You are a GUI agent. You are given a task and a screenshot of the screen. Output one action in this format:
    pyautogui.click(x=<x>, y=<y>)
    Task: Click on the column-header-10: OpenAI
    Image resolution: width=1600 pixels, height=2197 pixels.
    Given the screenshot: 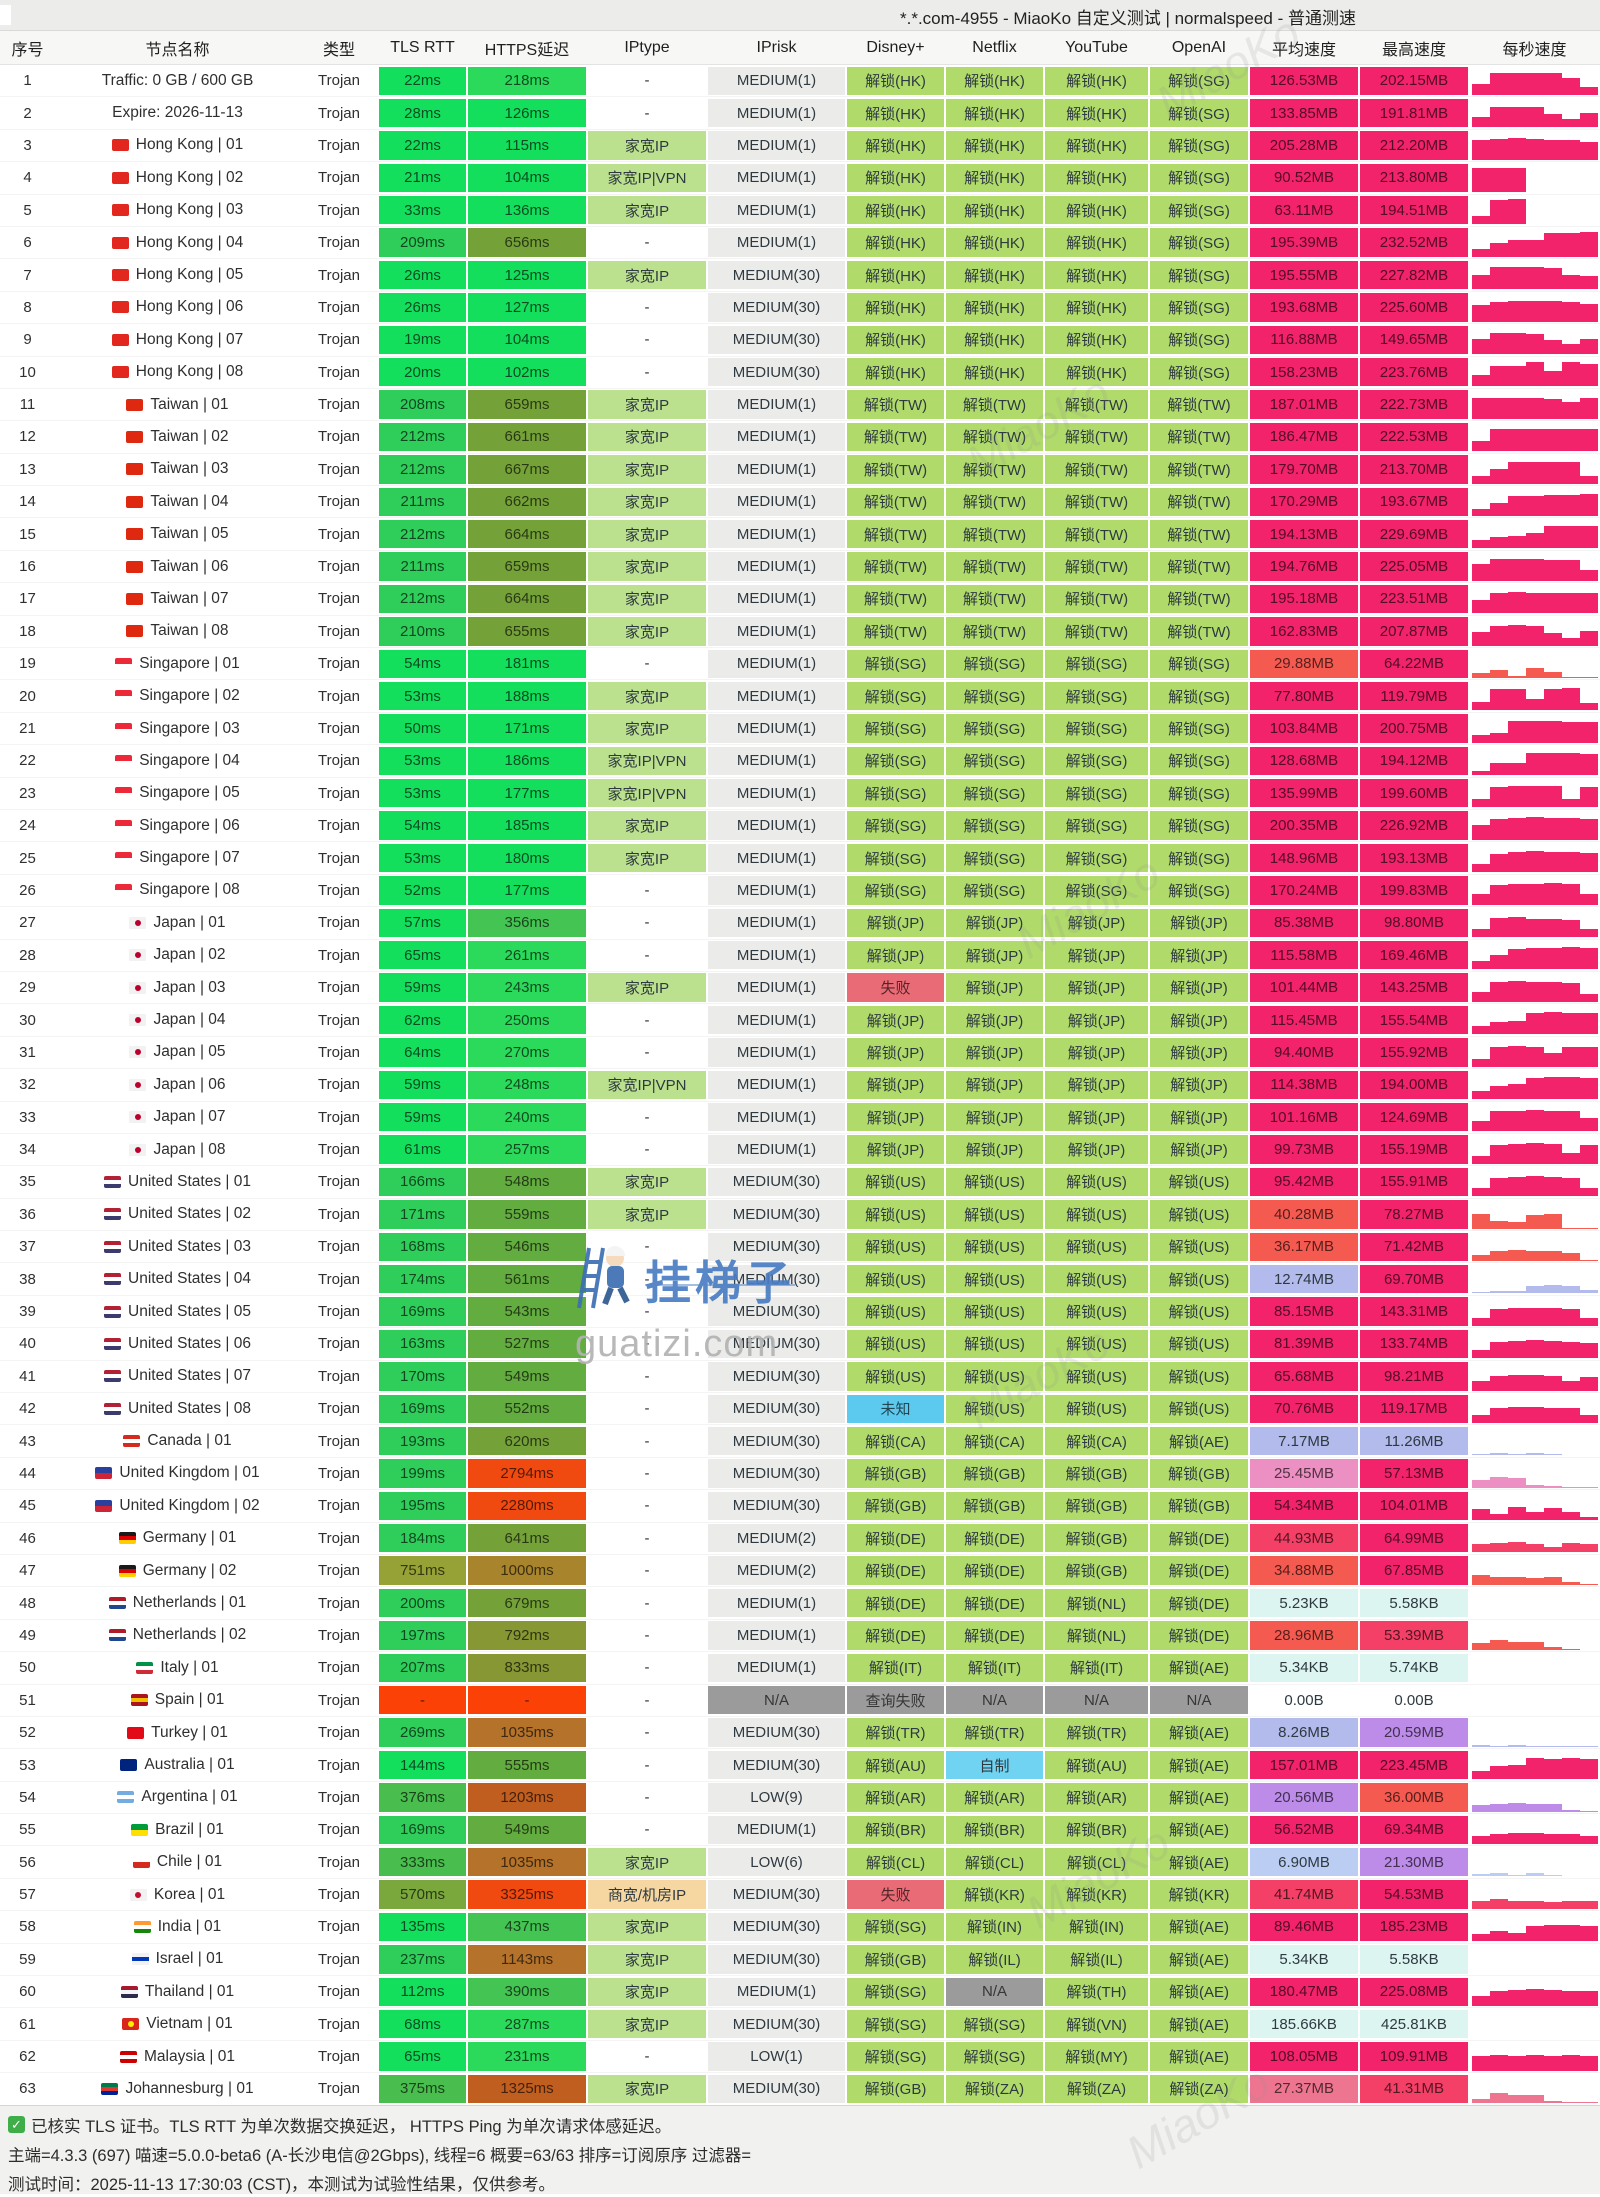 What is the action you would take?
    pyautogui.click(x=1199, y=47)
    